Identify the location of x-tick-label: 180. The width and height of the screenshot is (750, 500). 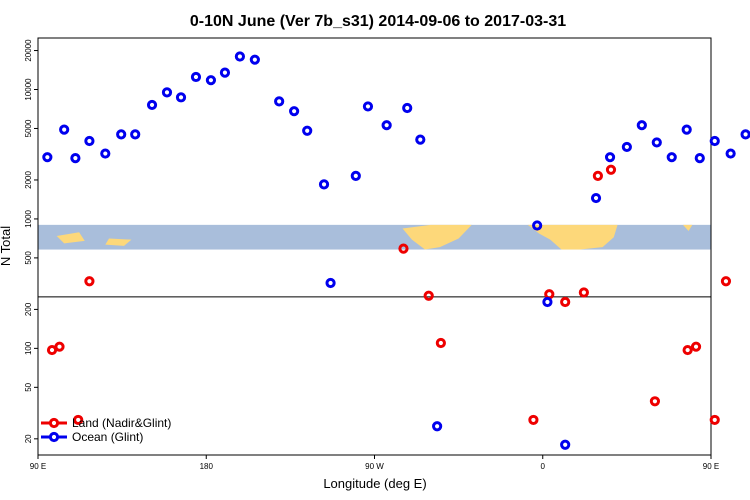
(207, 466).